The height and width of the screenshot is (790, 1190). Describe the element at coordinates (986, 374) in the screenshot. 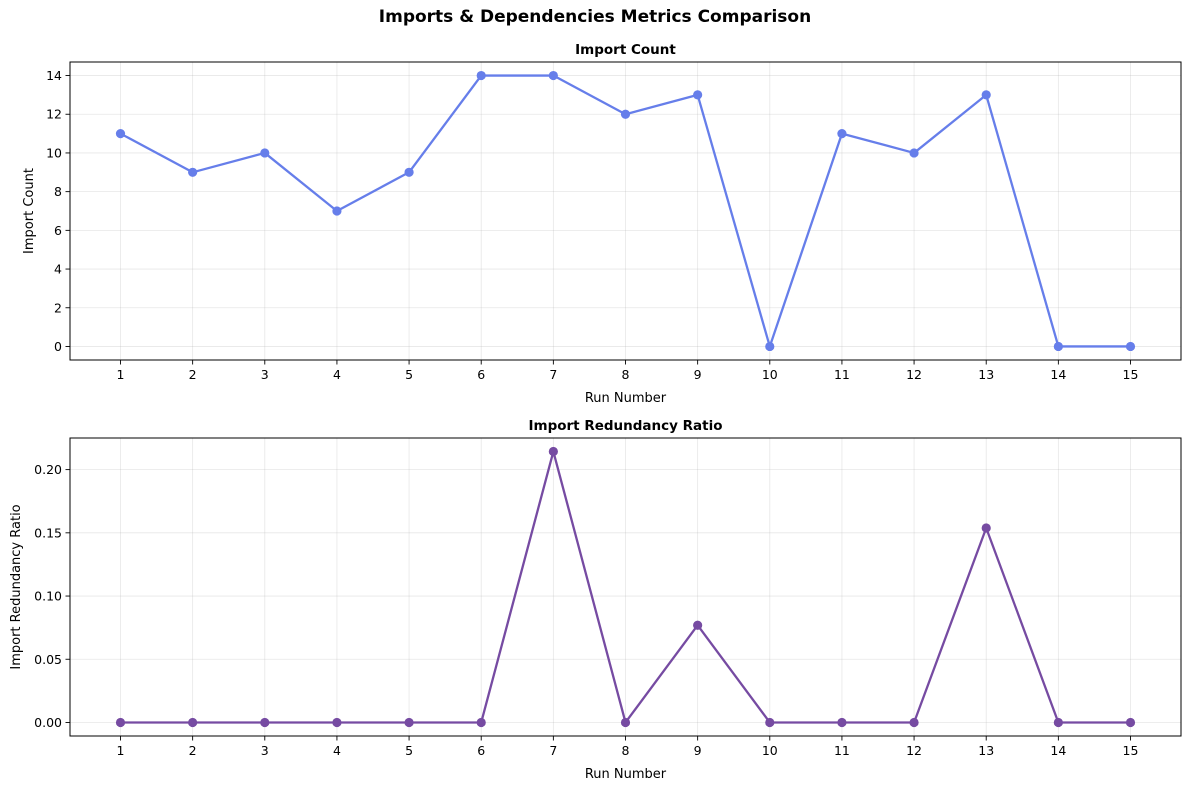

I see `import-count-x-tick-label: 13` at that location.